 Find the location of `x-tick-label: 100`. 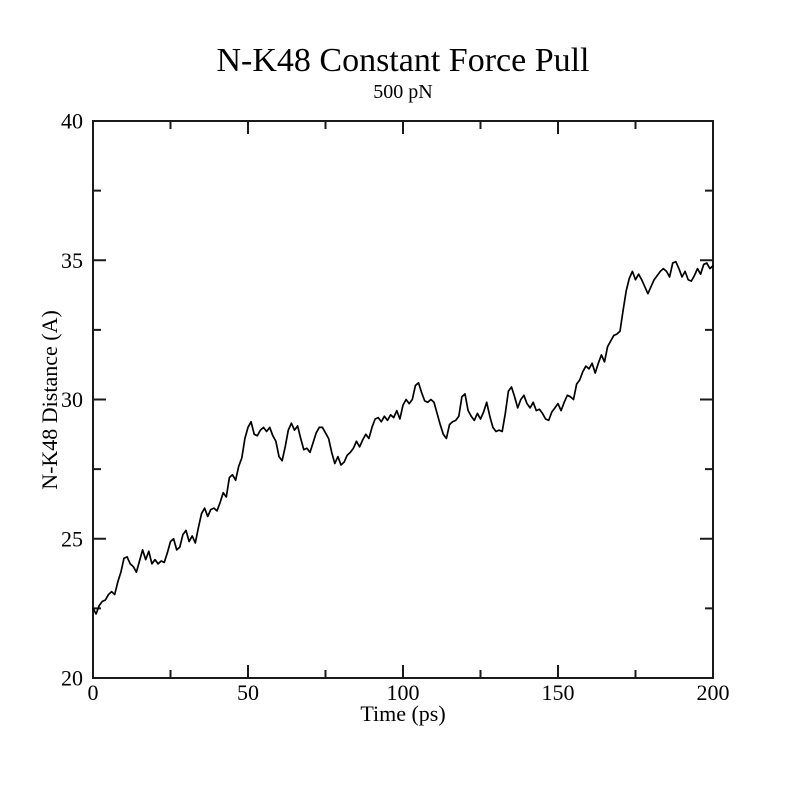

x-tick-label: 100 is located at coordinates (403, 692).